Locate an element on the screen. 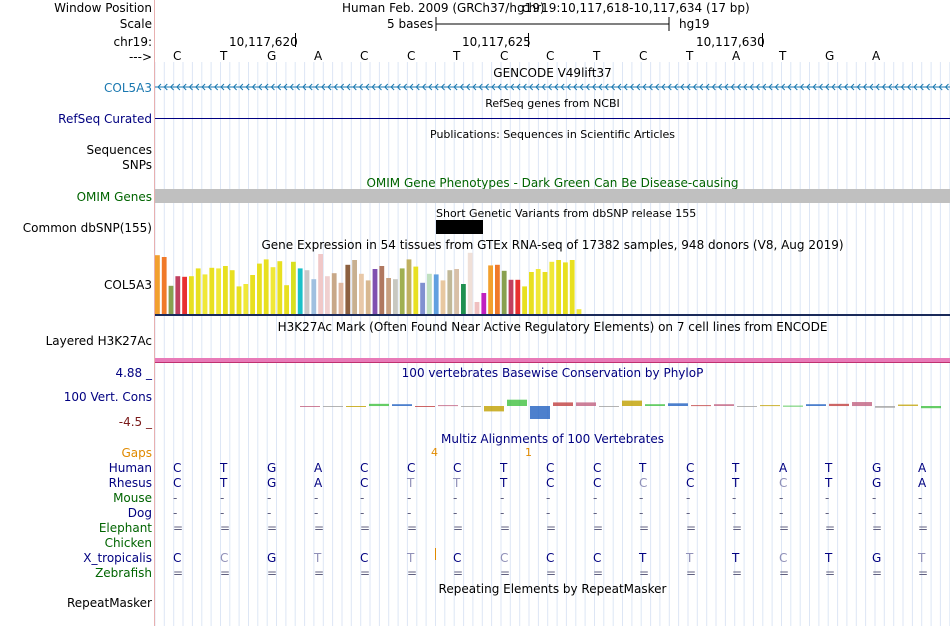 Image resolution: width=950 pixels, height=626 pixels. species-label: Mouse is located at coordinates (132, 498).